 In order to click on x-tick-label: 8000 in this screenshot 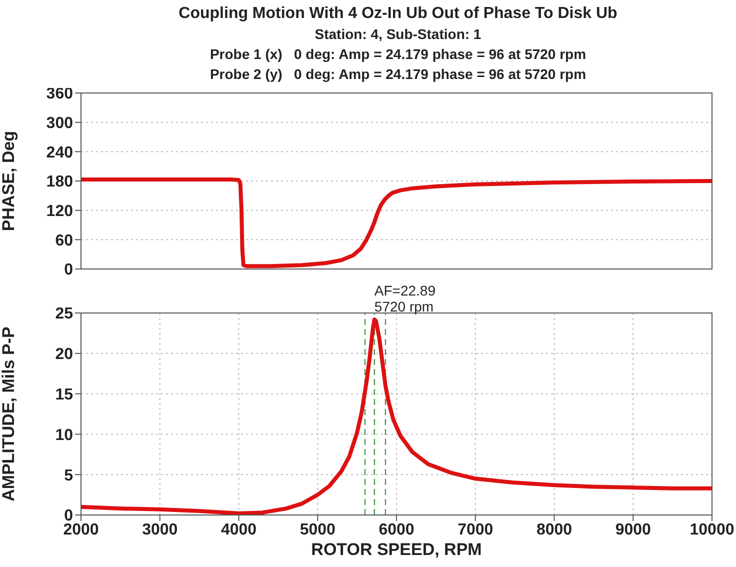, I will do `click(554, 529)`.